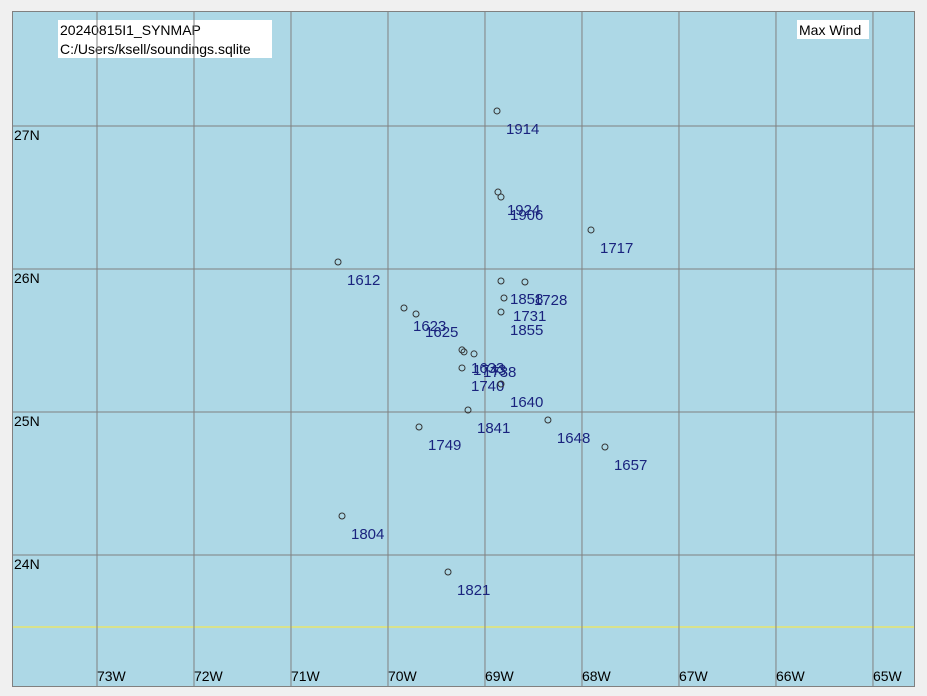 The width and height of the screenshot is (927, 696). What do you see at coordinates (529, 316) in the screenshot?
I see `point-label: 1731` at bounding box center [529, 316].